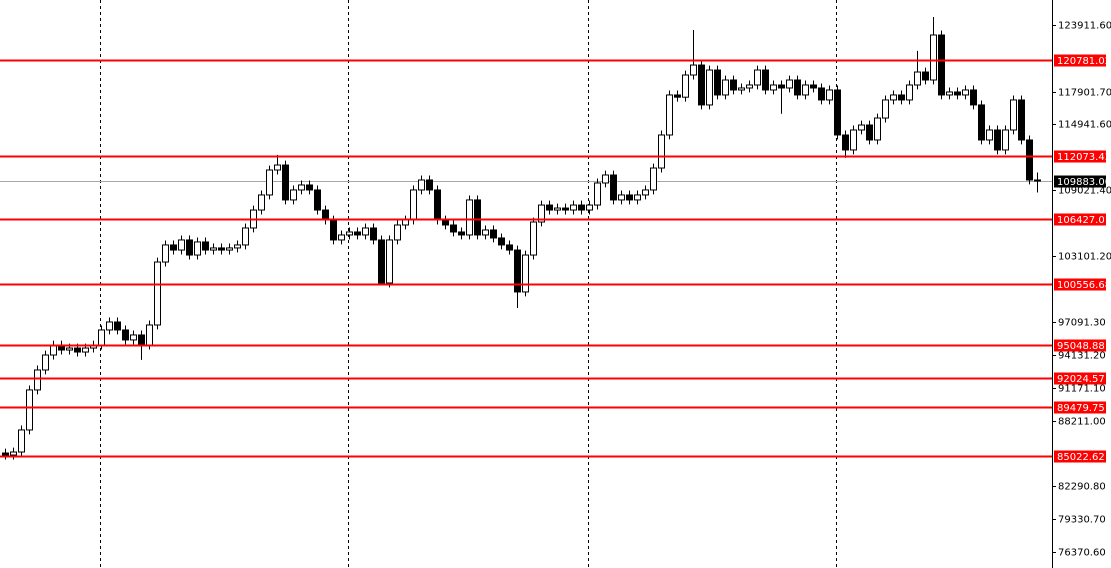 The image size is (1111, 568). What do you see at coordinates (1082, 323) in the screenshot?
I see `y-tick-label: 97091.30` at bounding box center [1082, 323].